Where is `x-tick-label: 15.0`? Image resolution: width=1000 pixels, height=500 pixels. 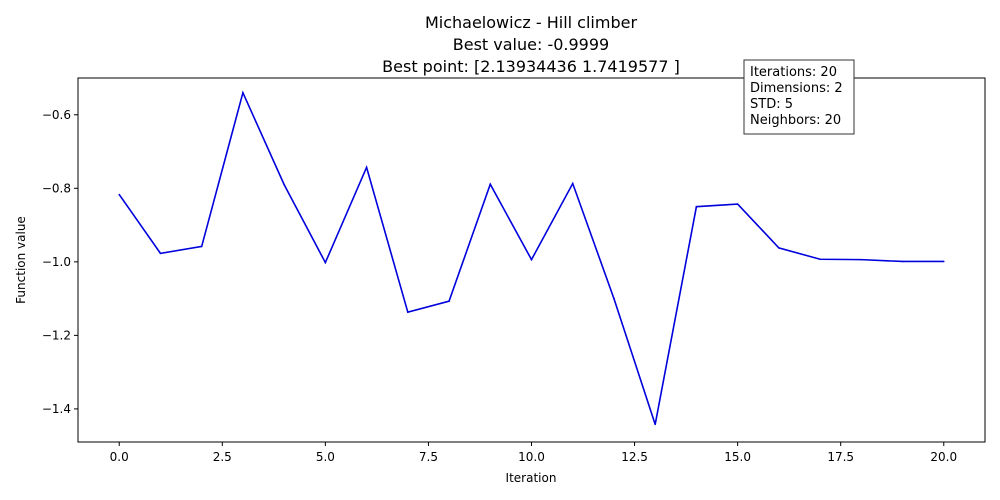
x-tick-label: 15.0 is located at coordinates (737, 457).